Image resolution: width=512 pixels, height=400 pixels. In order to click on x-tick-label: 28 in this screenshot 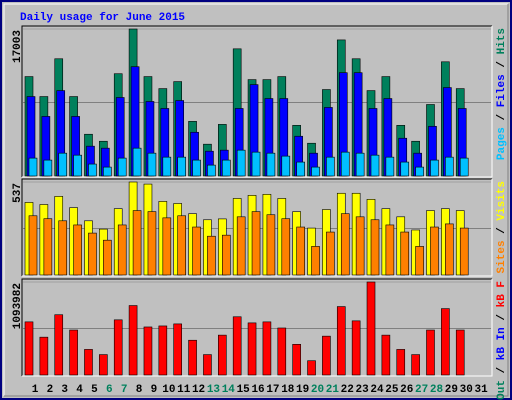, I will do `click(437, 390)`.